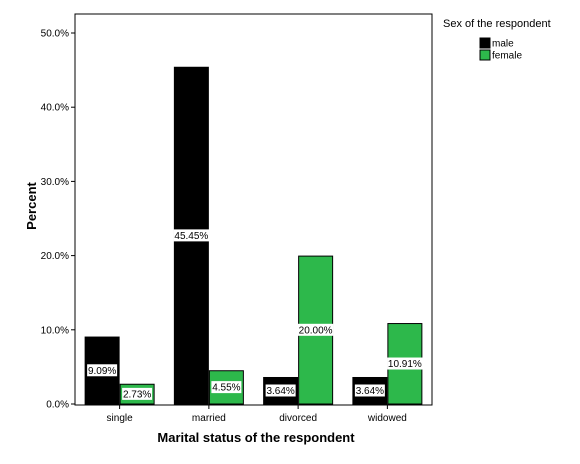 The width and height of the screenshot is (580, 464). Describe the element at coordinates (31, 205) in the screenshot. I see `y-axis-title: Percent` at that location.